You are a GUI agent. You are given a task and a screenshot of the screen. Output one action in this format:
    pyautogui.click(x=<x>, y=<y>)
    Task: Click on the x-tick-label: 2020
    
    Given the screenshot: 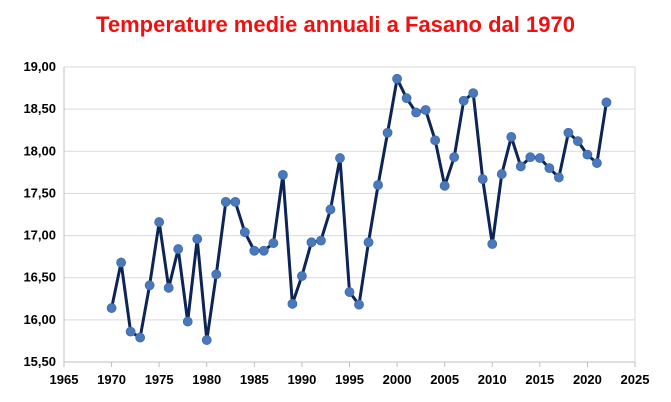 What is the action you would take?
    pyautogui.click(x=587, y=379)
    